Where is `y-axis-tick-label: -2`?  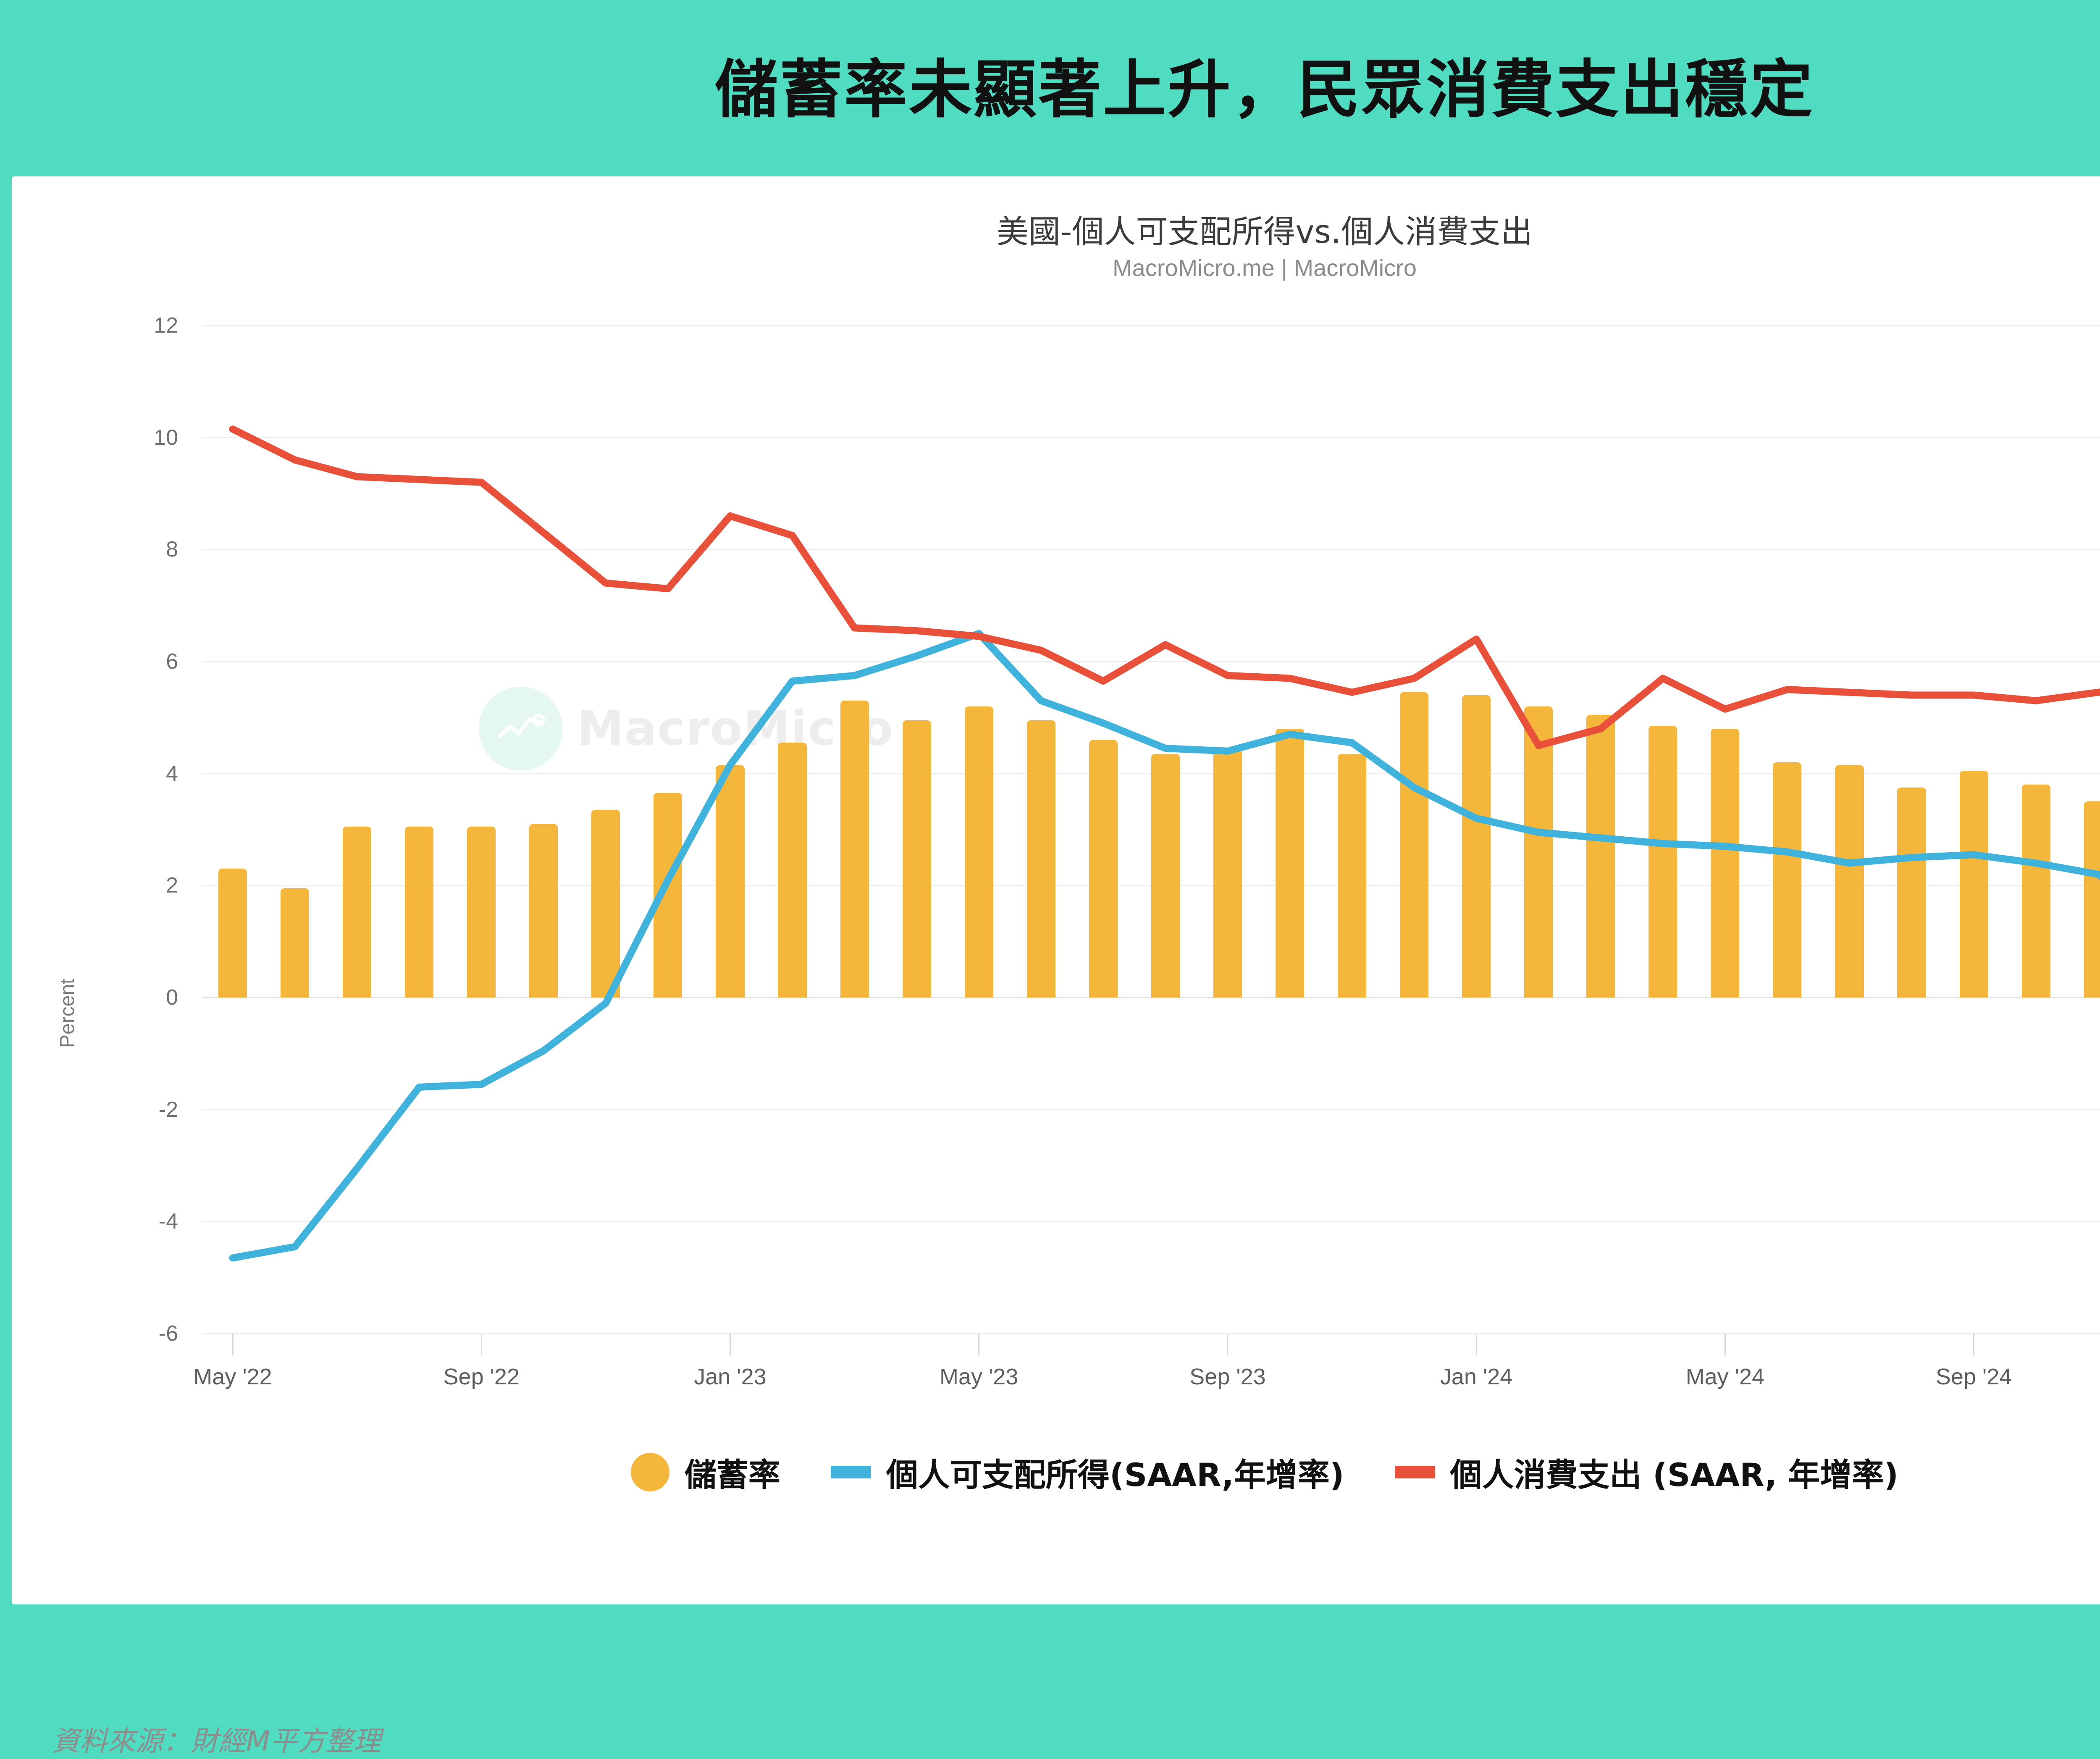 y-axis-tick-label: -2 is located at coordinates (168, 1109).